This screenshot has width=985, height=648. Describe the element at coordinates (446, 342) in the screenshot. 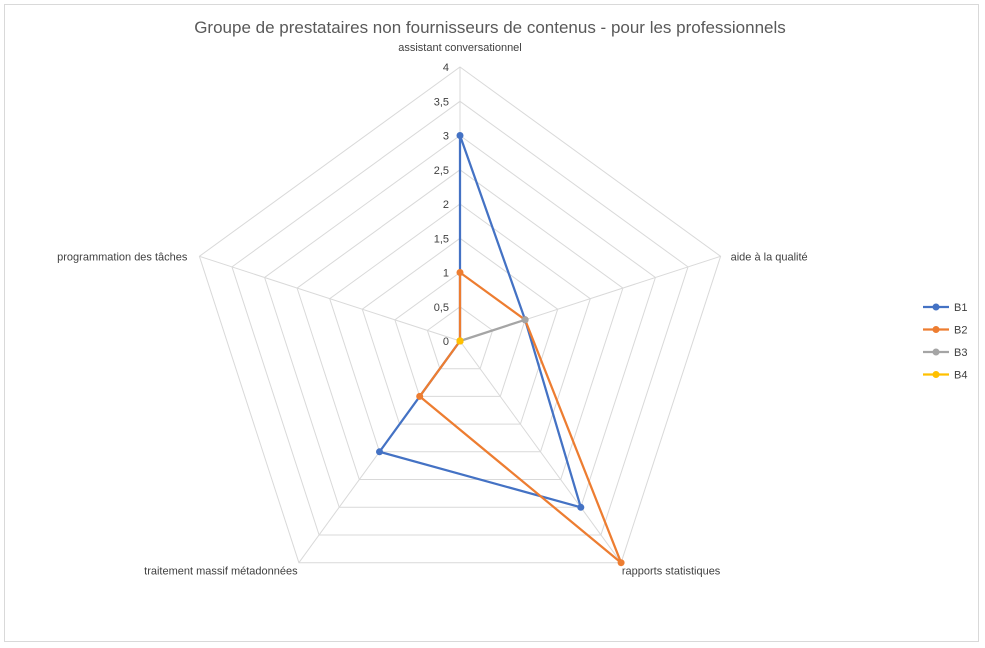

I see `tick-label: 0` at that location.